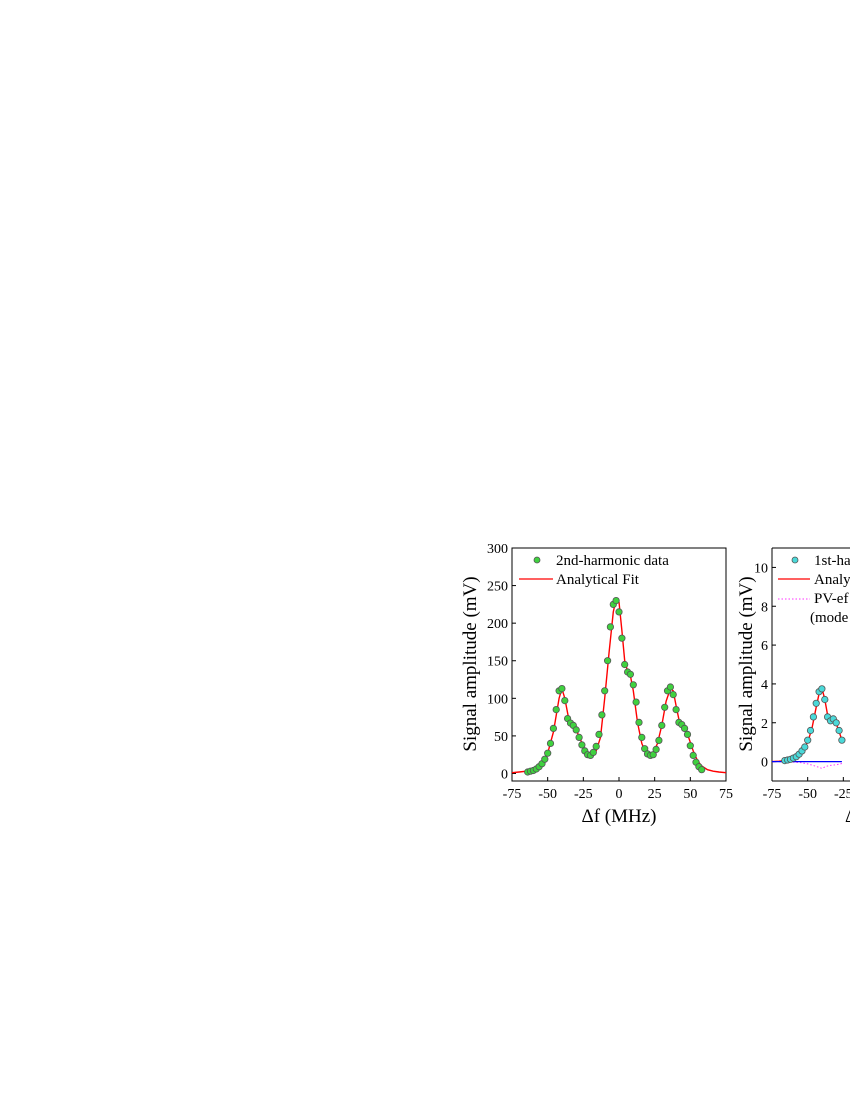 The width and height of the screenshot is (850, 1100). I want to click on right-y-tick-label: 4, so click(764, 685).